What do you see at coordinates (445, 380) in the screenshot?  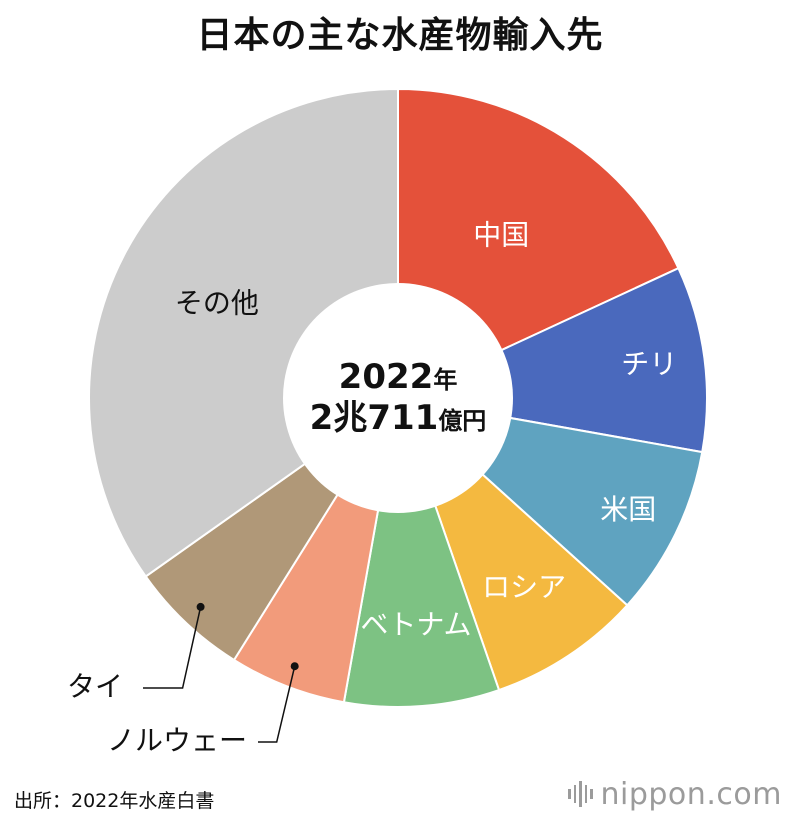 I see `center-year-unit: 年` at bounding box center [445, 380].